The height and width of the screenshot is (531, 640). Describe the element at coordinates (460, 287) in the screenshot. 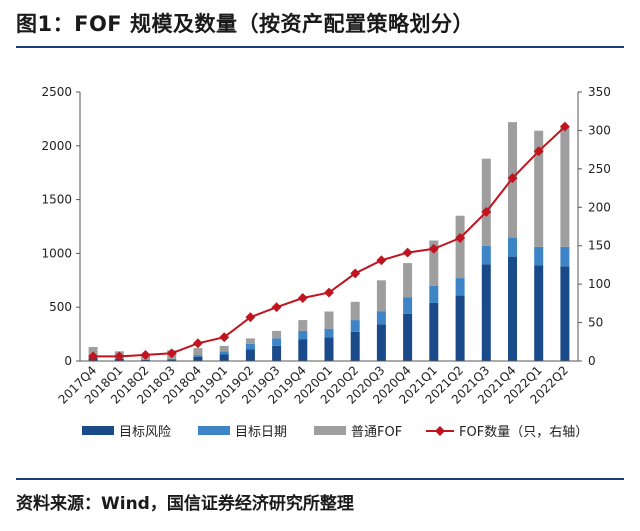

I see `bar-2-2021Q2` at that location.